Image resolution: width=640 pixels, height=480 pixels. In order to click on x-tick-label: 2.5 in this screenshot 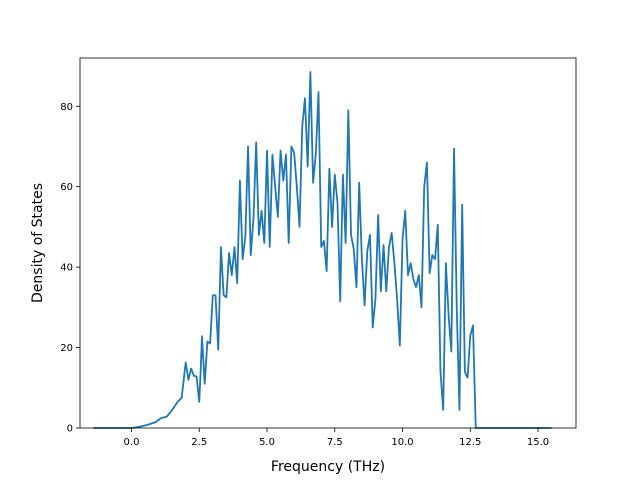, I will do `click(199, 442)`.